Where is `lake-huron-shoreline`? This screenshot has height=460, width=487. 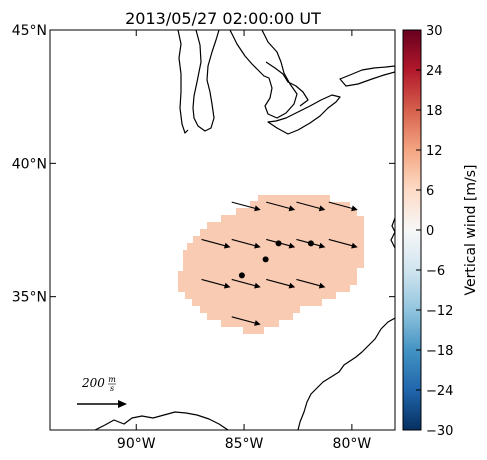 lake-huron-shoreline is located at coordinates (263, 74).